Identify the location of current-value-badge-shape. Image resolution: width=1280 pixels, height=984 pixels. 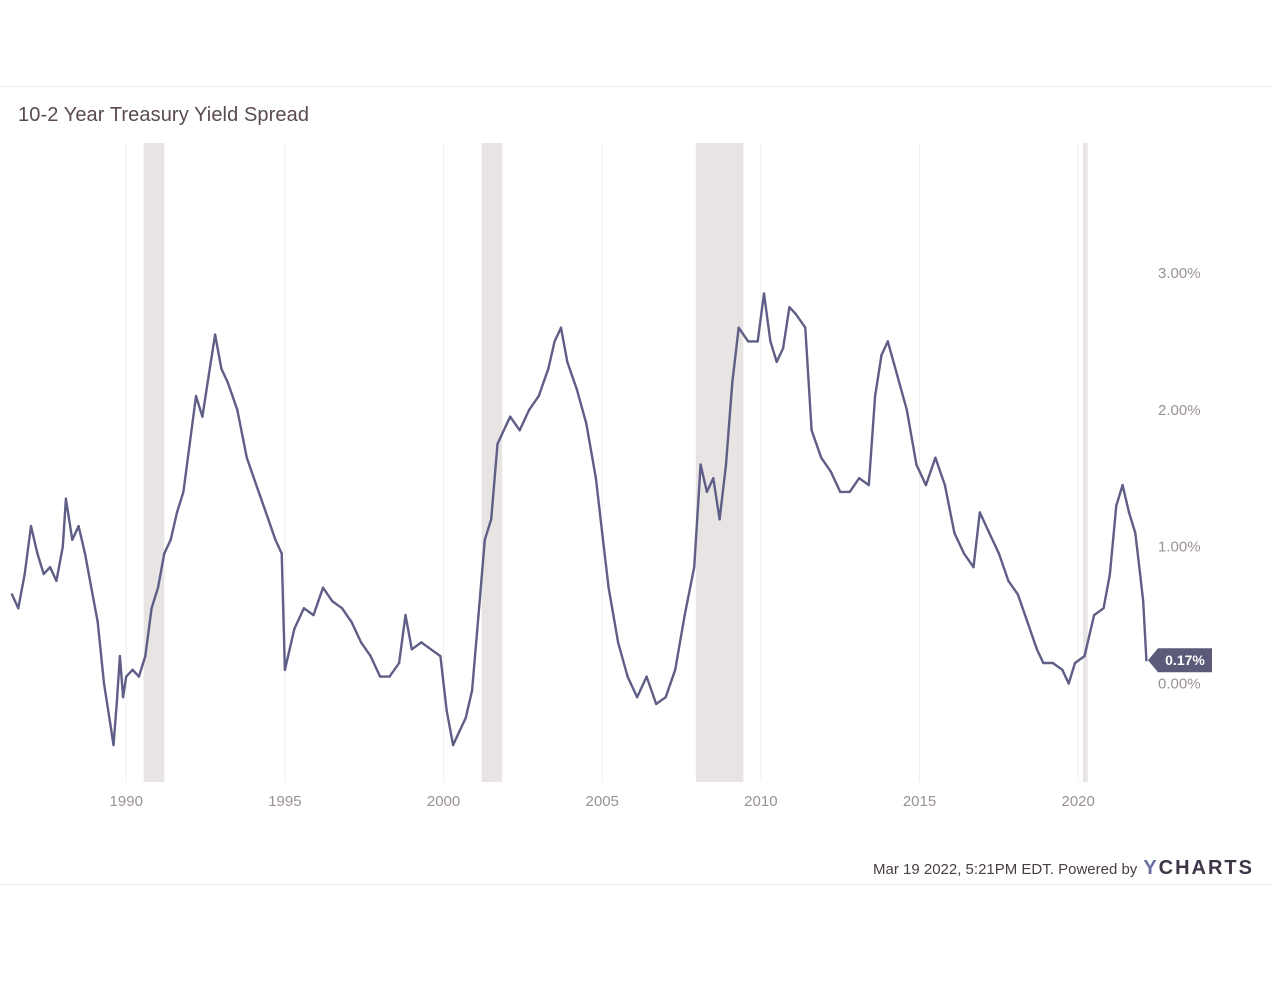
(1180, 660).